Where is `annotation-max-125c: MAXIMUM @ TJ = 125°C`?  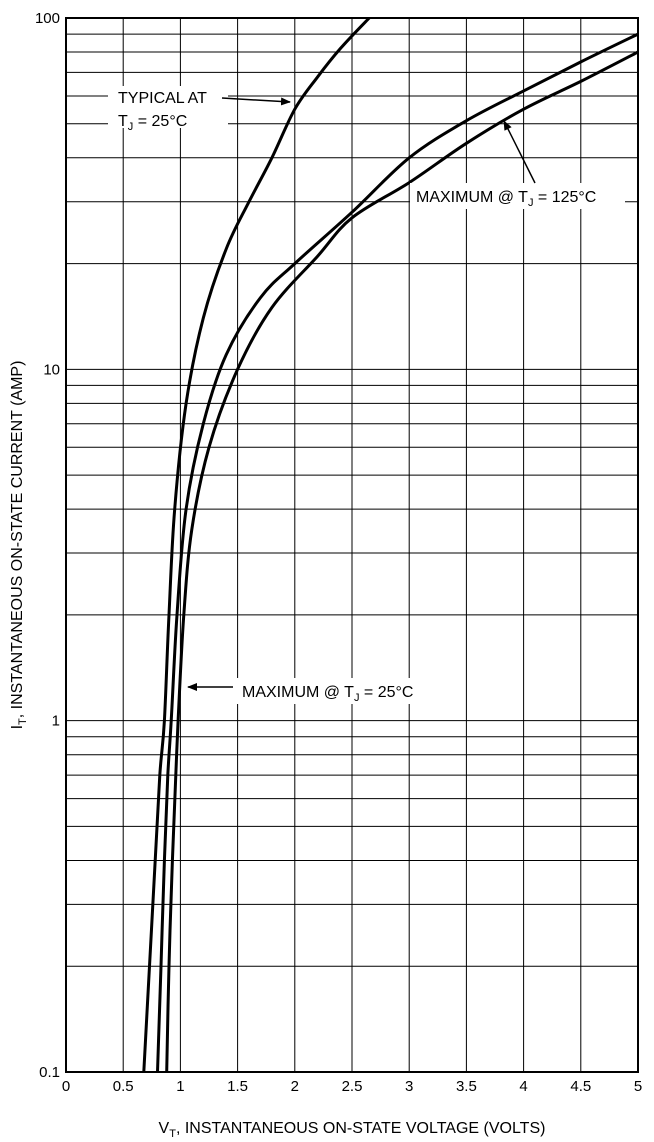
annotation-max-125c: MAXIMUM @ TJ = 125°C is located at coordinates (517, 164).